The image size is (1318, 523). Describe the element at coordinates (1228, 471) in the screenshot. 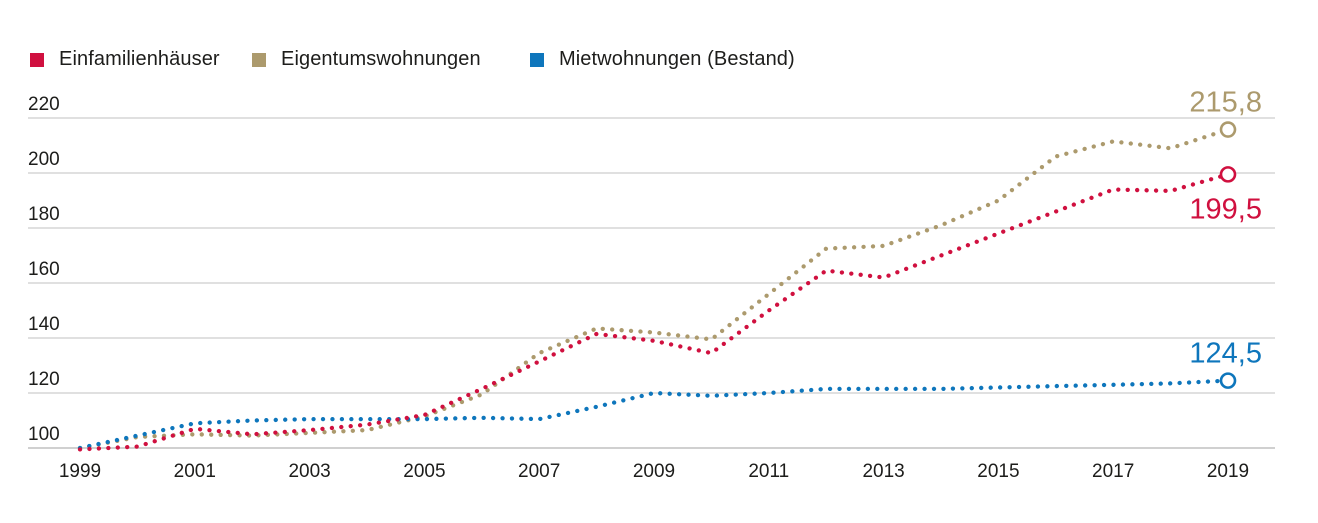

I see `x-axis-tick-label: 2019` at that location.